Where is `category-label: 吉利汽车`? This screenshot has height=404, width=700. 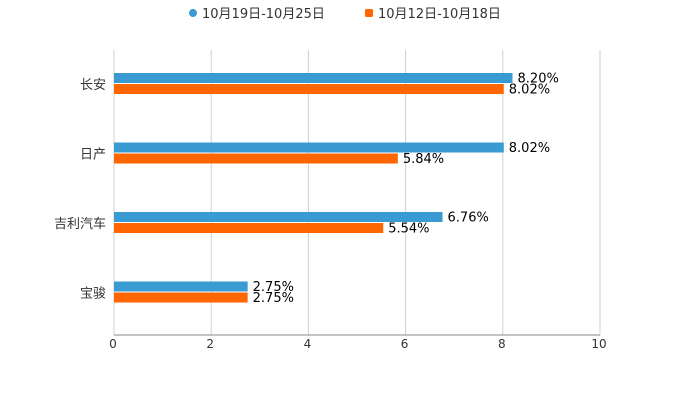
category-label: 吉利汽车 is located at coordinates (80, 224).